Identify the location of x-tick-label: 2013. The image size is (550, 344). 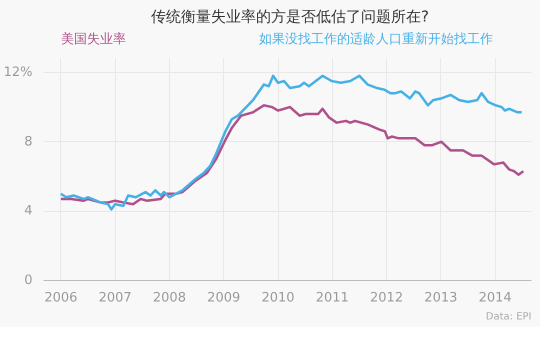
(441, 298).